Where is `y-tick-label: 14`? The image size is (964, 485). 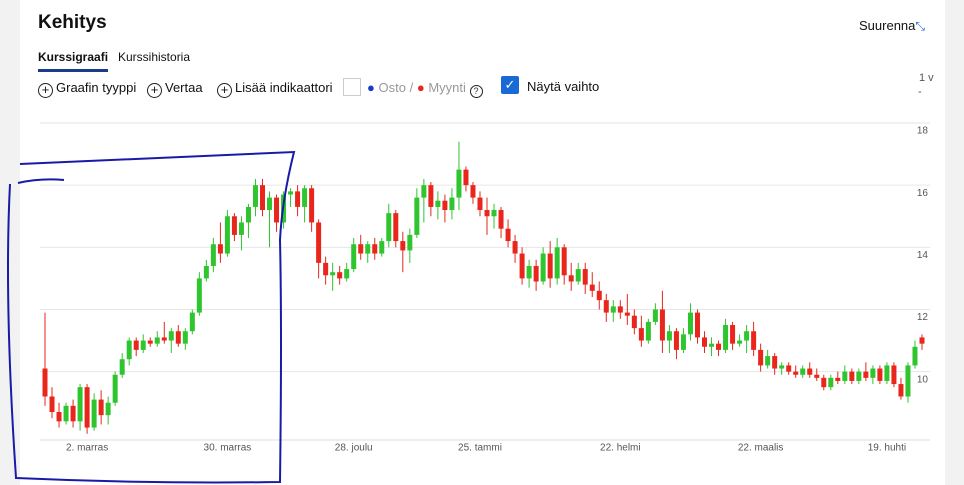
y-tick-label: 14 is located at coordinates (923, 255).